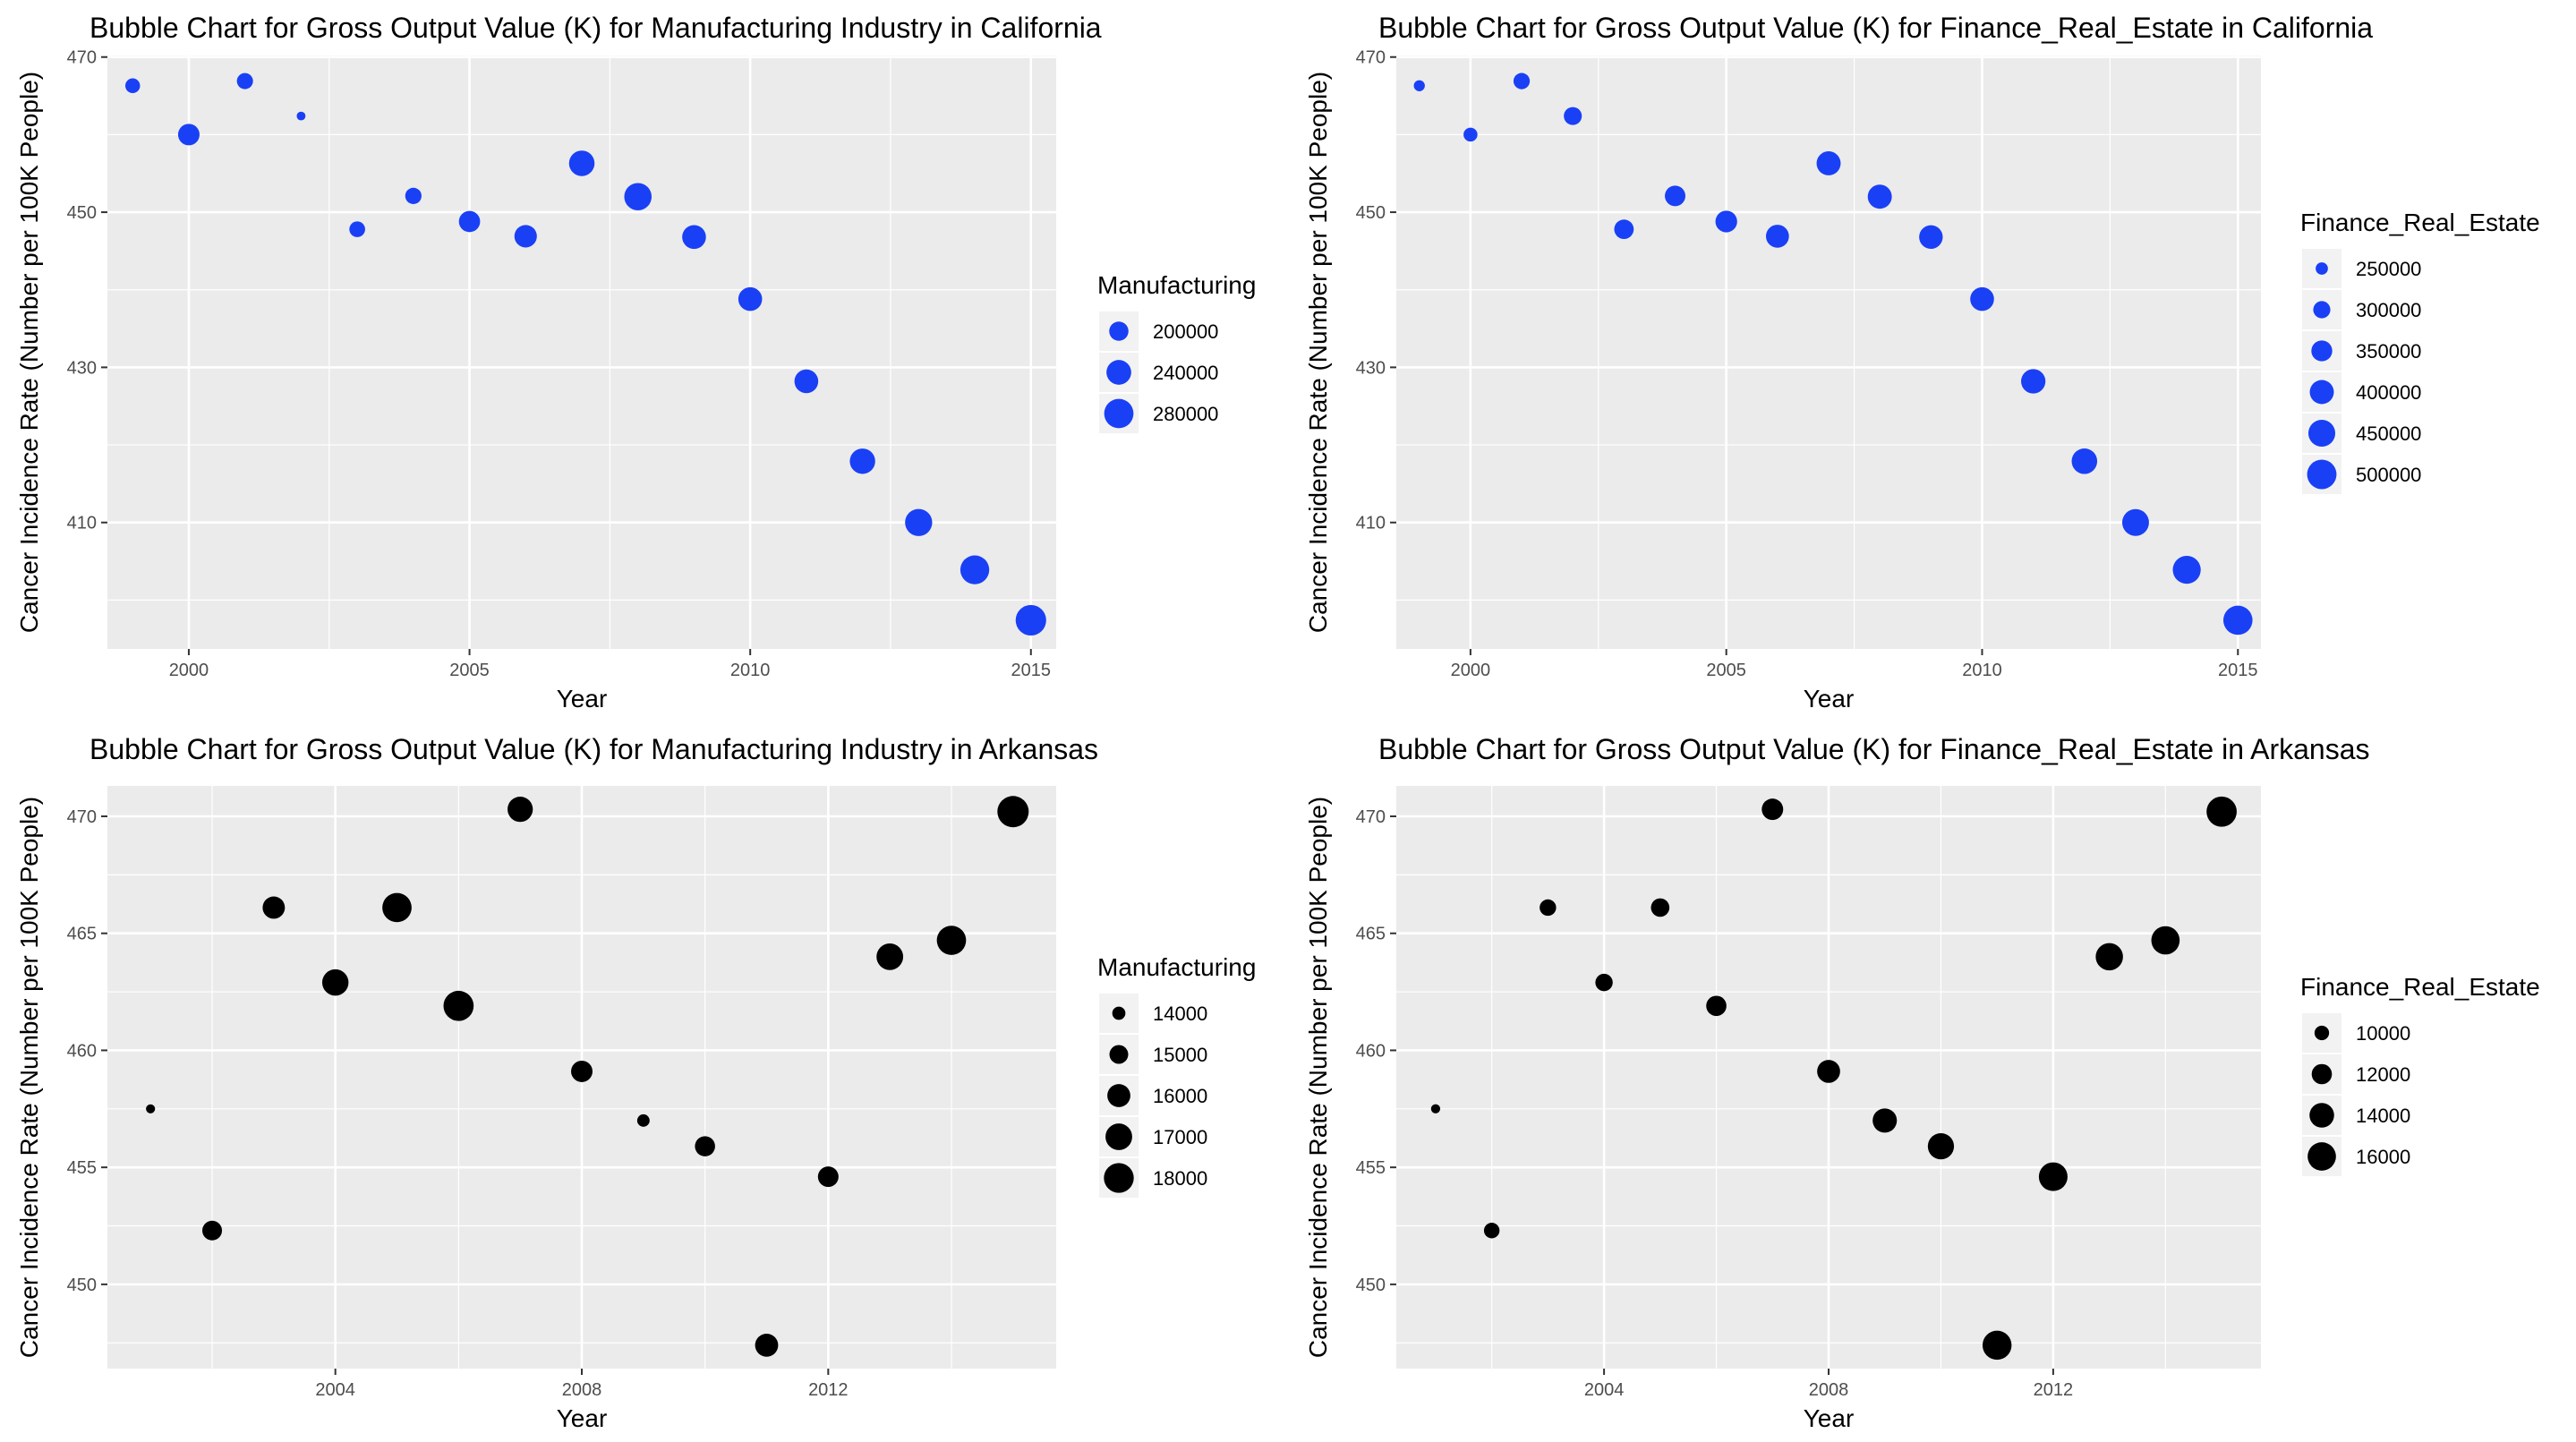  Describe the element at coordinates (1185, 331) in the screenshot. I see `legend-label: 200000` at that location.